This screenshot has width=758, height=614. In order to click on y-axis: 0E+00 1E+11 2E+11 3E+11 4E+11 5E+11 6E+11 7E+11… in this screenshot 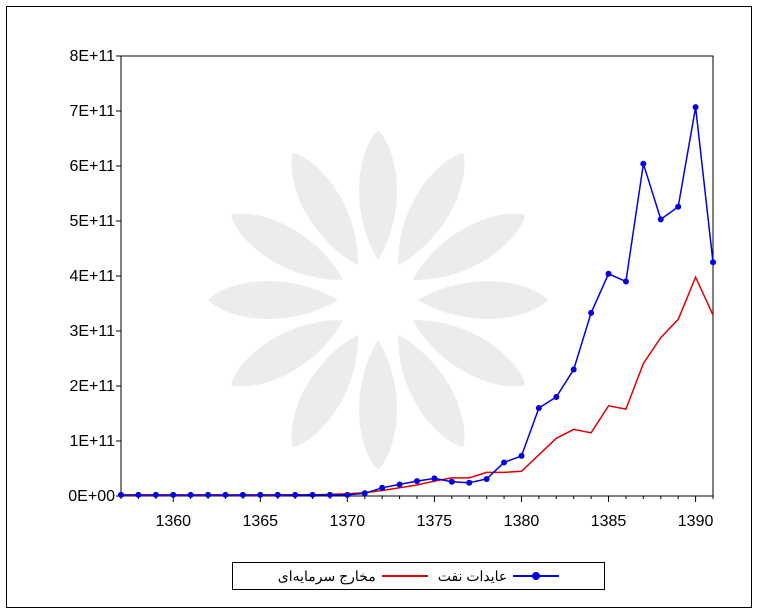, I will do `click(94, 276)`.